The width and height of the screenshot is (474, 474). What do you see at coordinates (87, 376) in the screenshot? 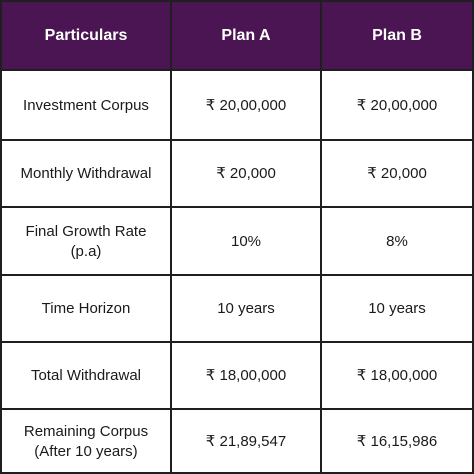
I see `row-label: Total Withdrawal` at bounding box center [87, 376].